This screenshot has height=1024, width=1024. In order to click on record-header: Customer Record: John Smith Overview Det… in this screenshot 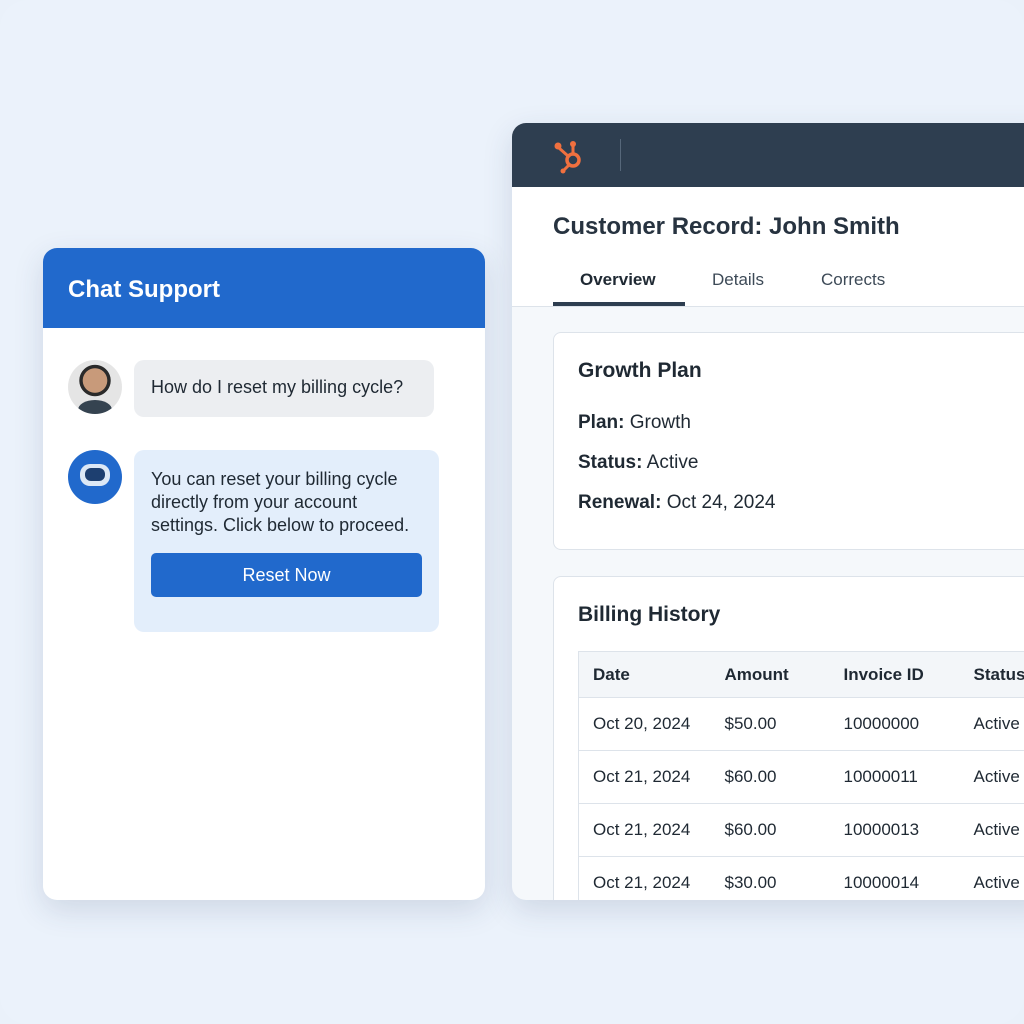, I will do `click(768, 247)`.